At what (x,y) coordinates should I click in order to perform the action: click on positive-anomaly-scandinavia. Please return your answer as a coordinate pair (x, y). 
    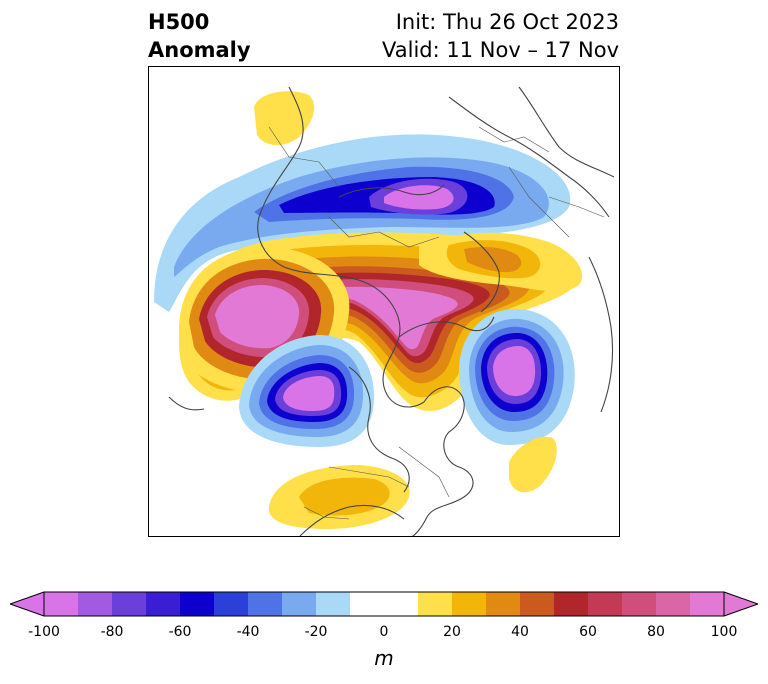
    Looking at the image, I should click on (501, 262).